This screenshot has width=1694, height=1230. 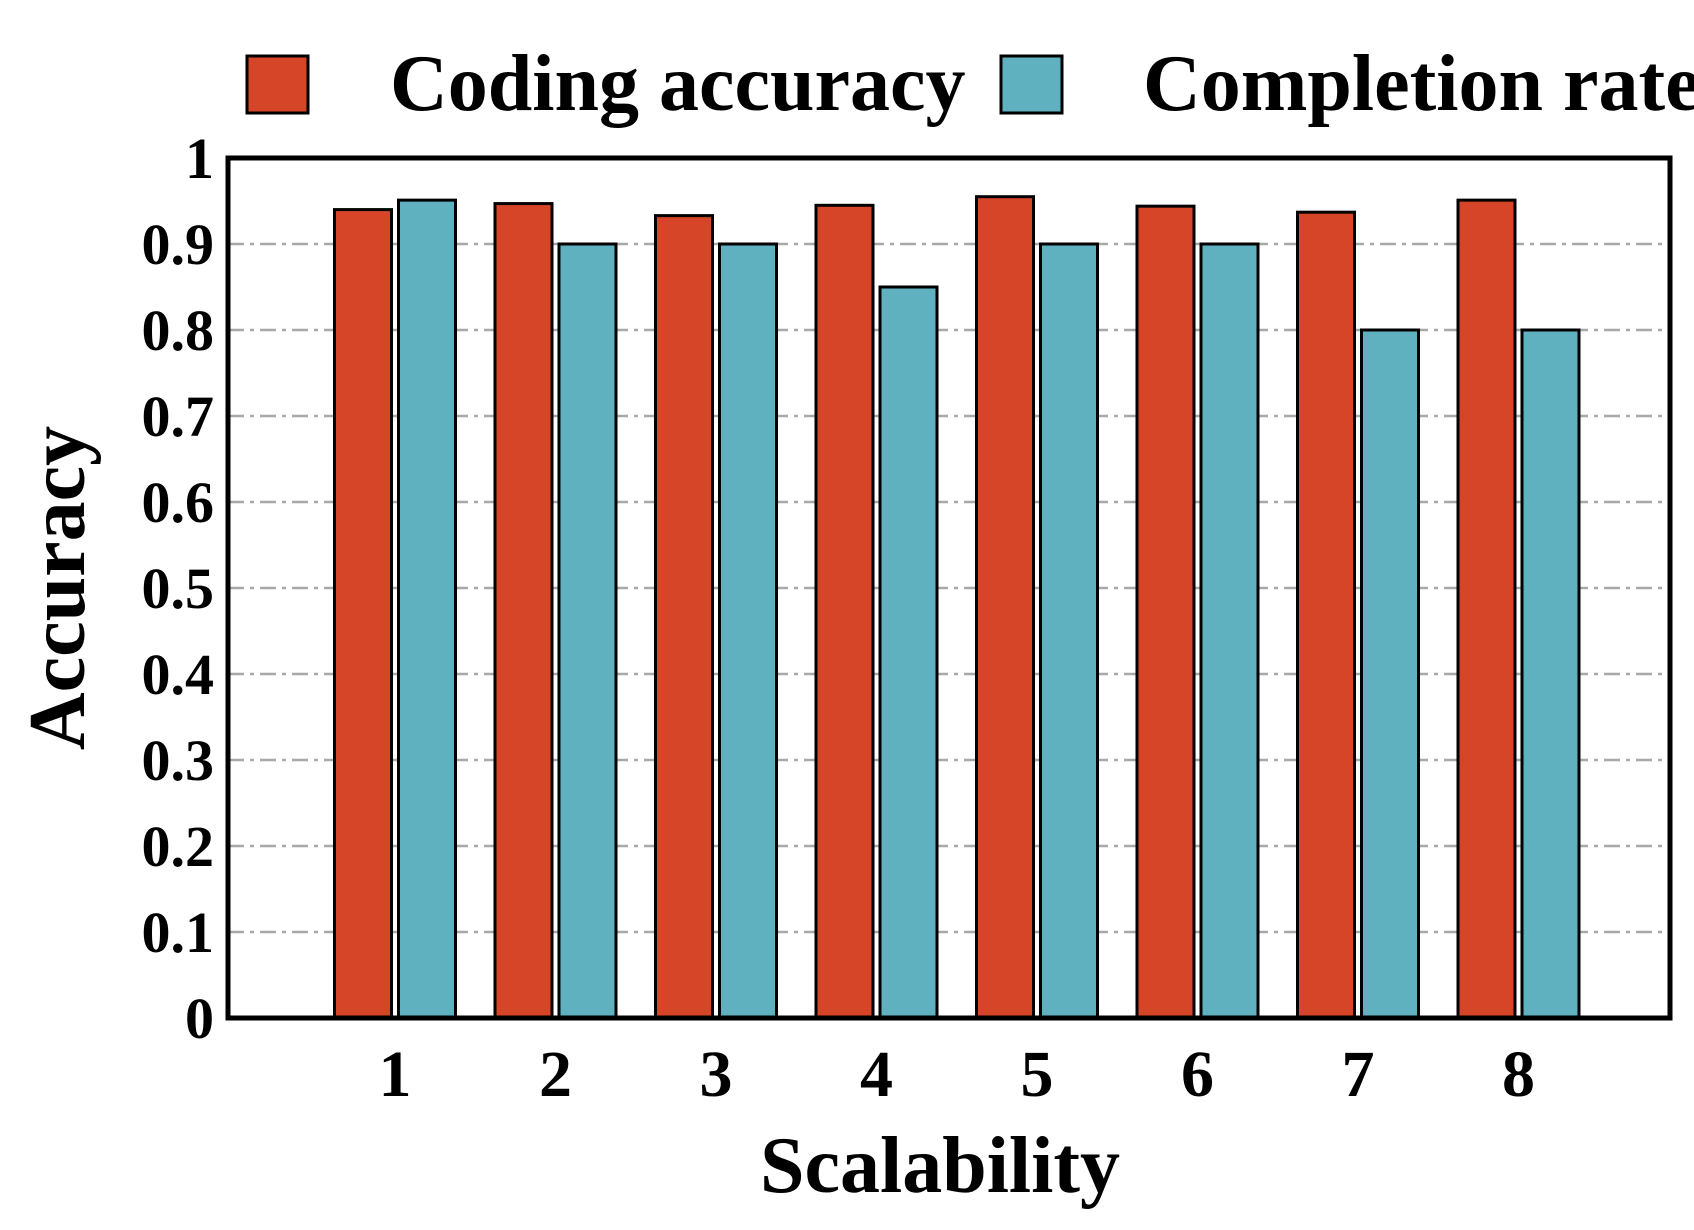 I want to click on legend-label: Completion rate, so click(x=1418, y=84).